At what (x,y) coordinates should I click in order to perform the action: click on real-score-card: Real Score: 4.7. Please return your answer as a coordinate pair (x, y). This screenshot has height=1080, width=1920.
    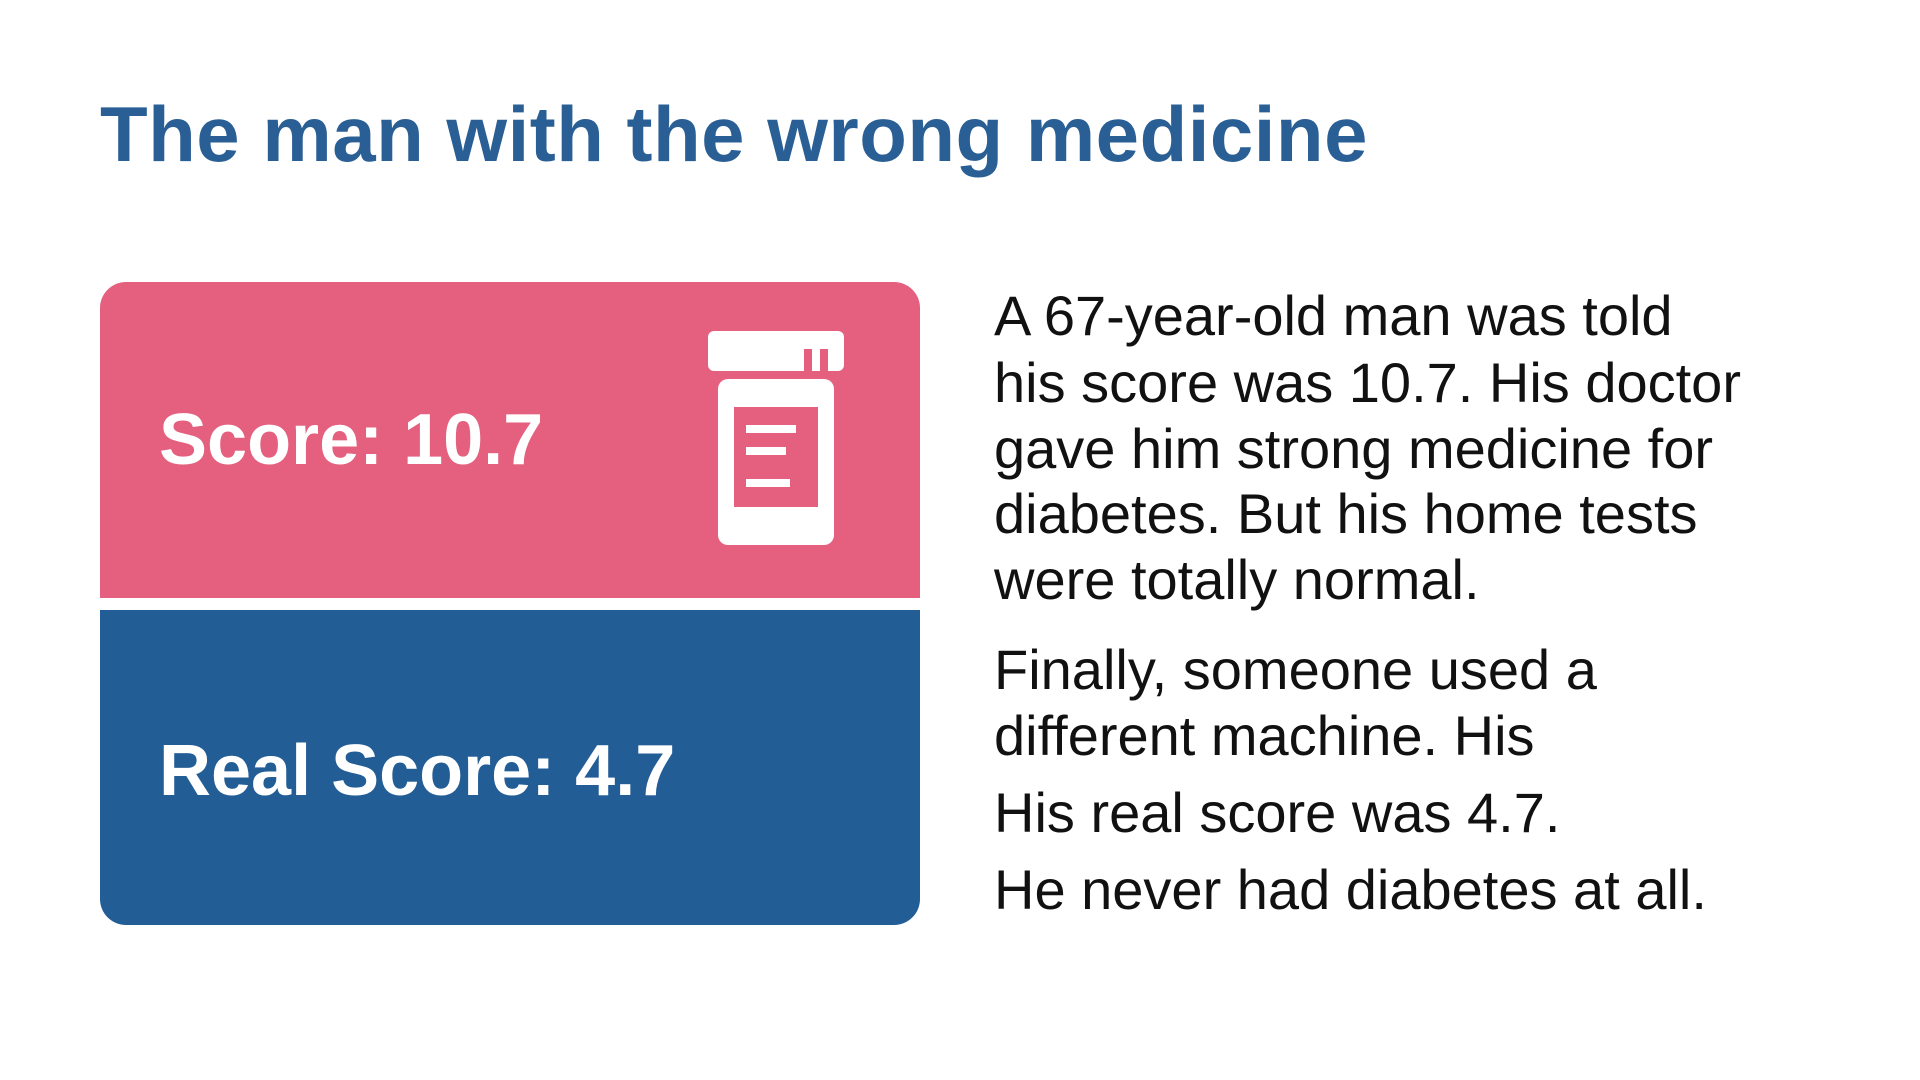
    Looking at the image, I should click on (510, 767).